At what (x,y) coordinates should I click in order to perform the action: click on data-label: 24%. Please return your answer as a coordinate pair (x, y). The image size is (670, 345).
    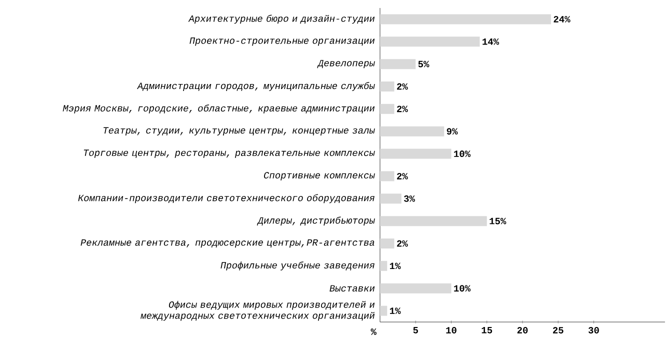
    Looking at the image, I should click on (562, 19).